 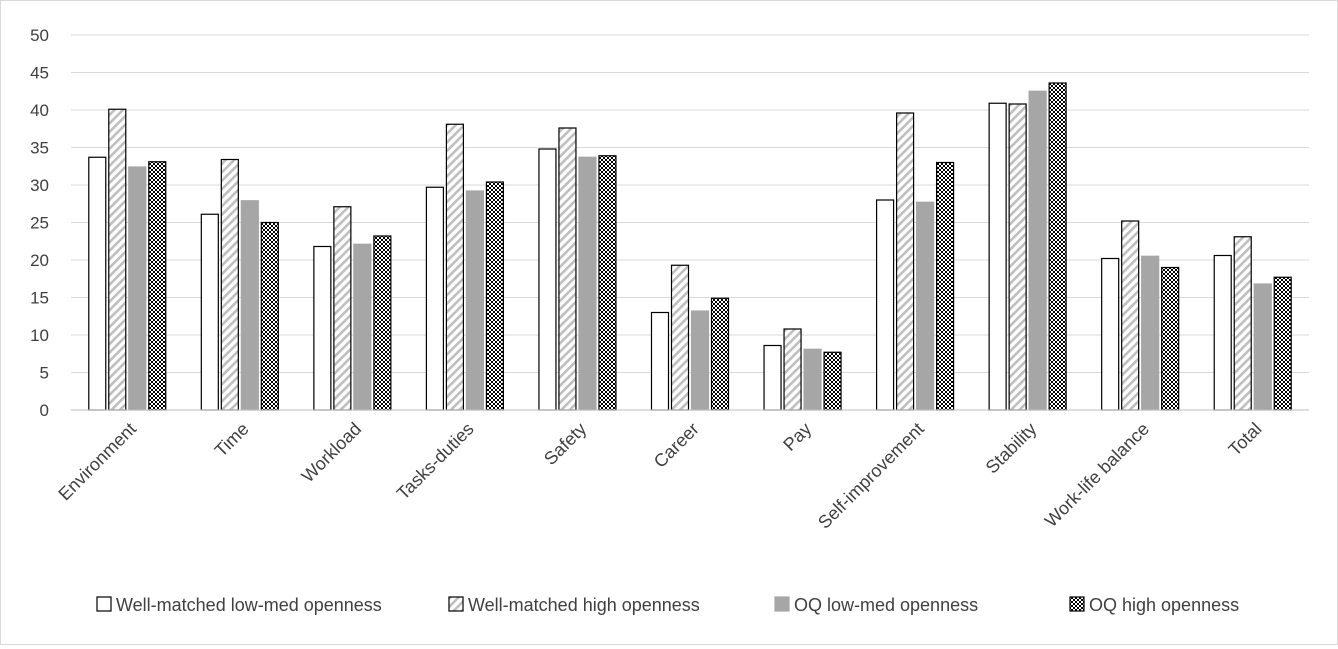 What do you see at coordinates (39, 335) in the screenshot?
I see `y-tick-label: 10` at bounding box center [39, 335].